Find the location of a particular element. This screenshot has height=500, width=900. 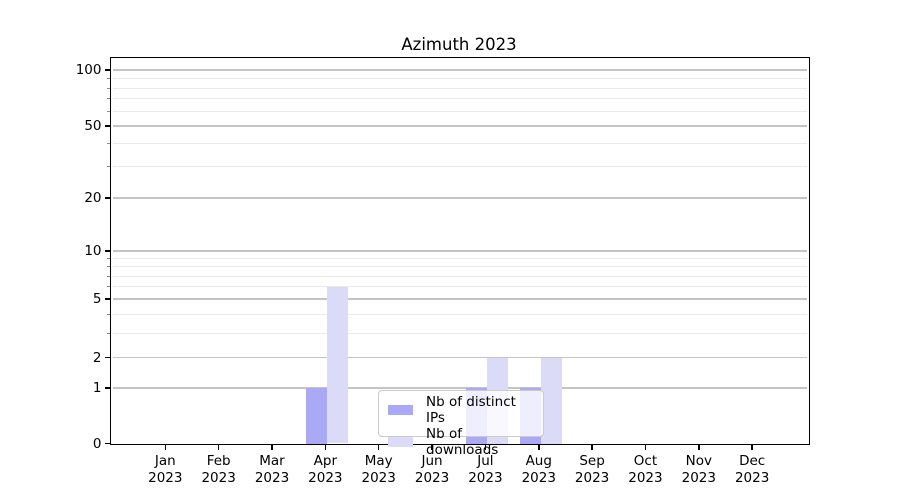

y-tick-label: 10 is located at coordinates (93, 251).